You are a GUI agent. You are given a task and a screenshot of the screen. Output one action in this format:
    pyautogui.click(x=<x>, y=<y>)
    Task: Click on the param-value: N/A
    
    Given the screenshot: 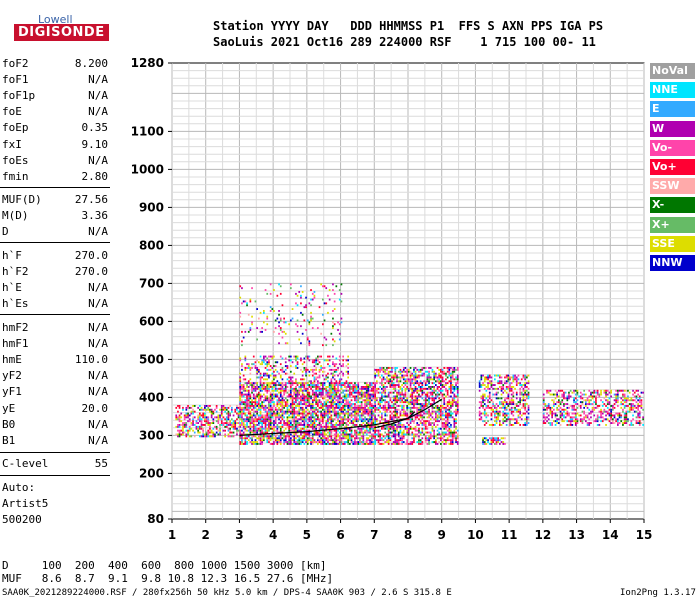 What is the action you would take?
    pyautogui.click(x=98, y=288)
    